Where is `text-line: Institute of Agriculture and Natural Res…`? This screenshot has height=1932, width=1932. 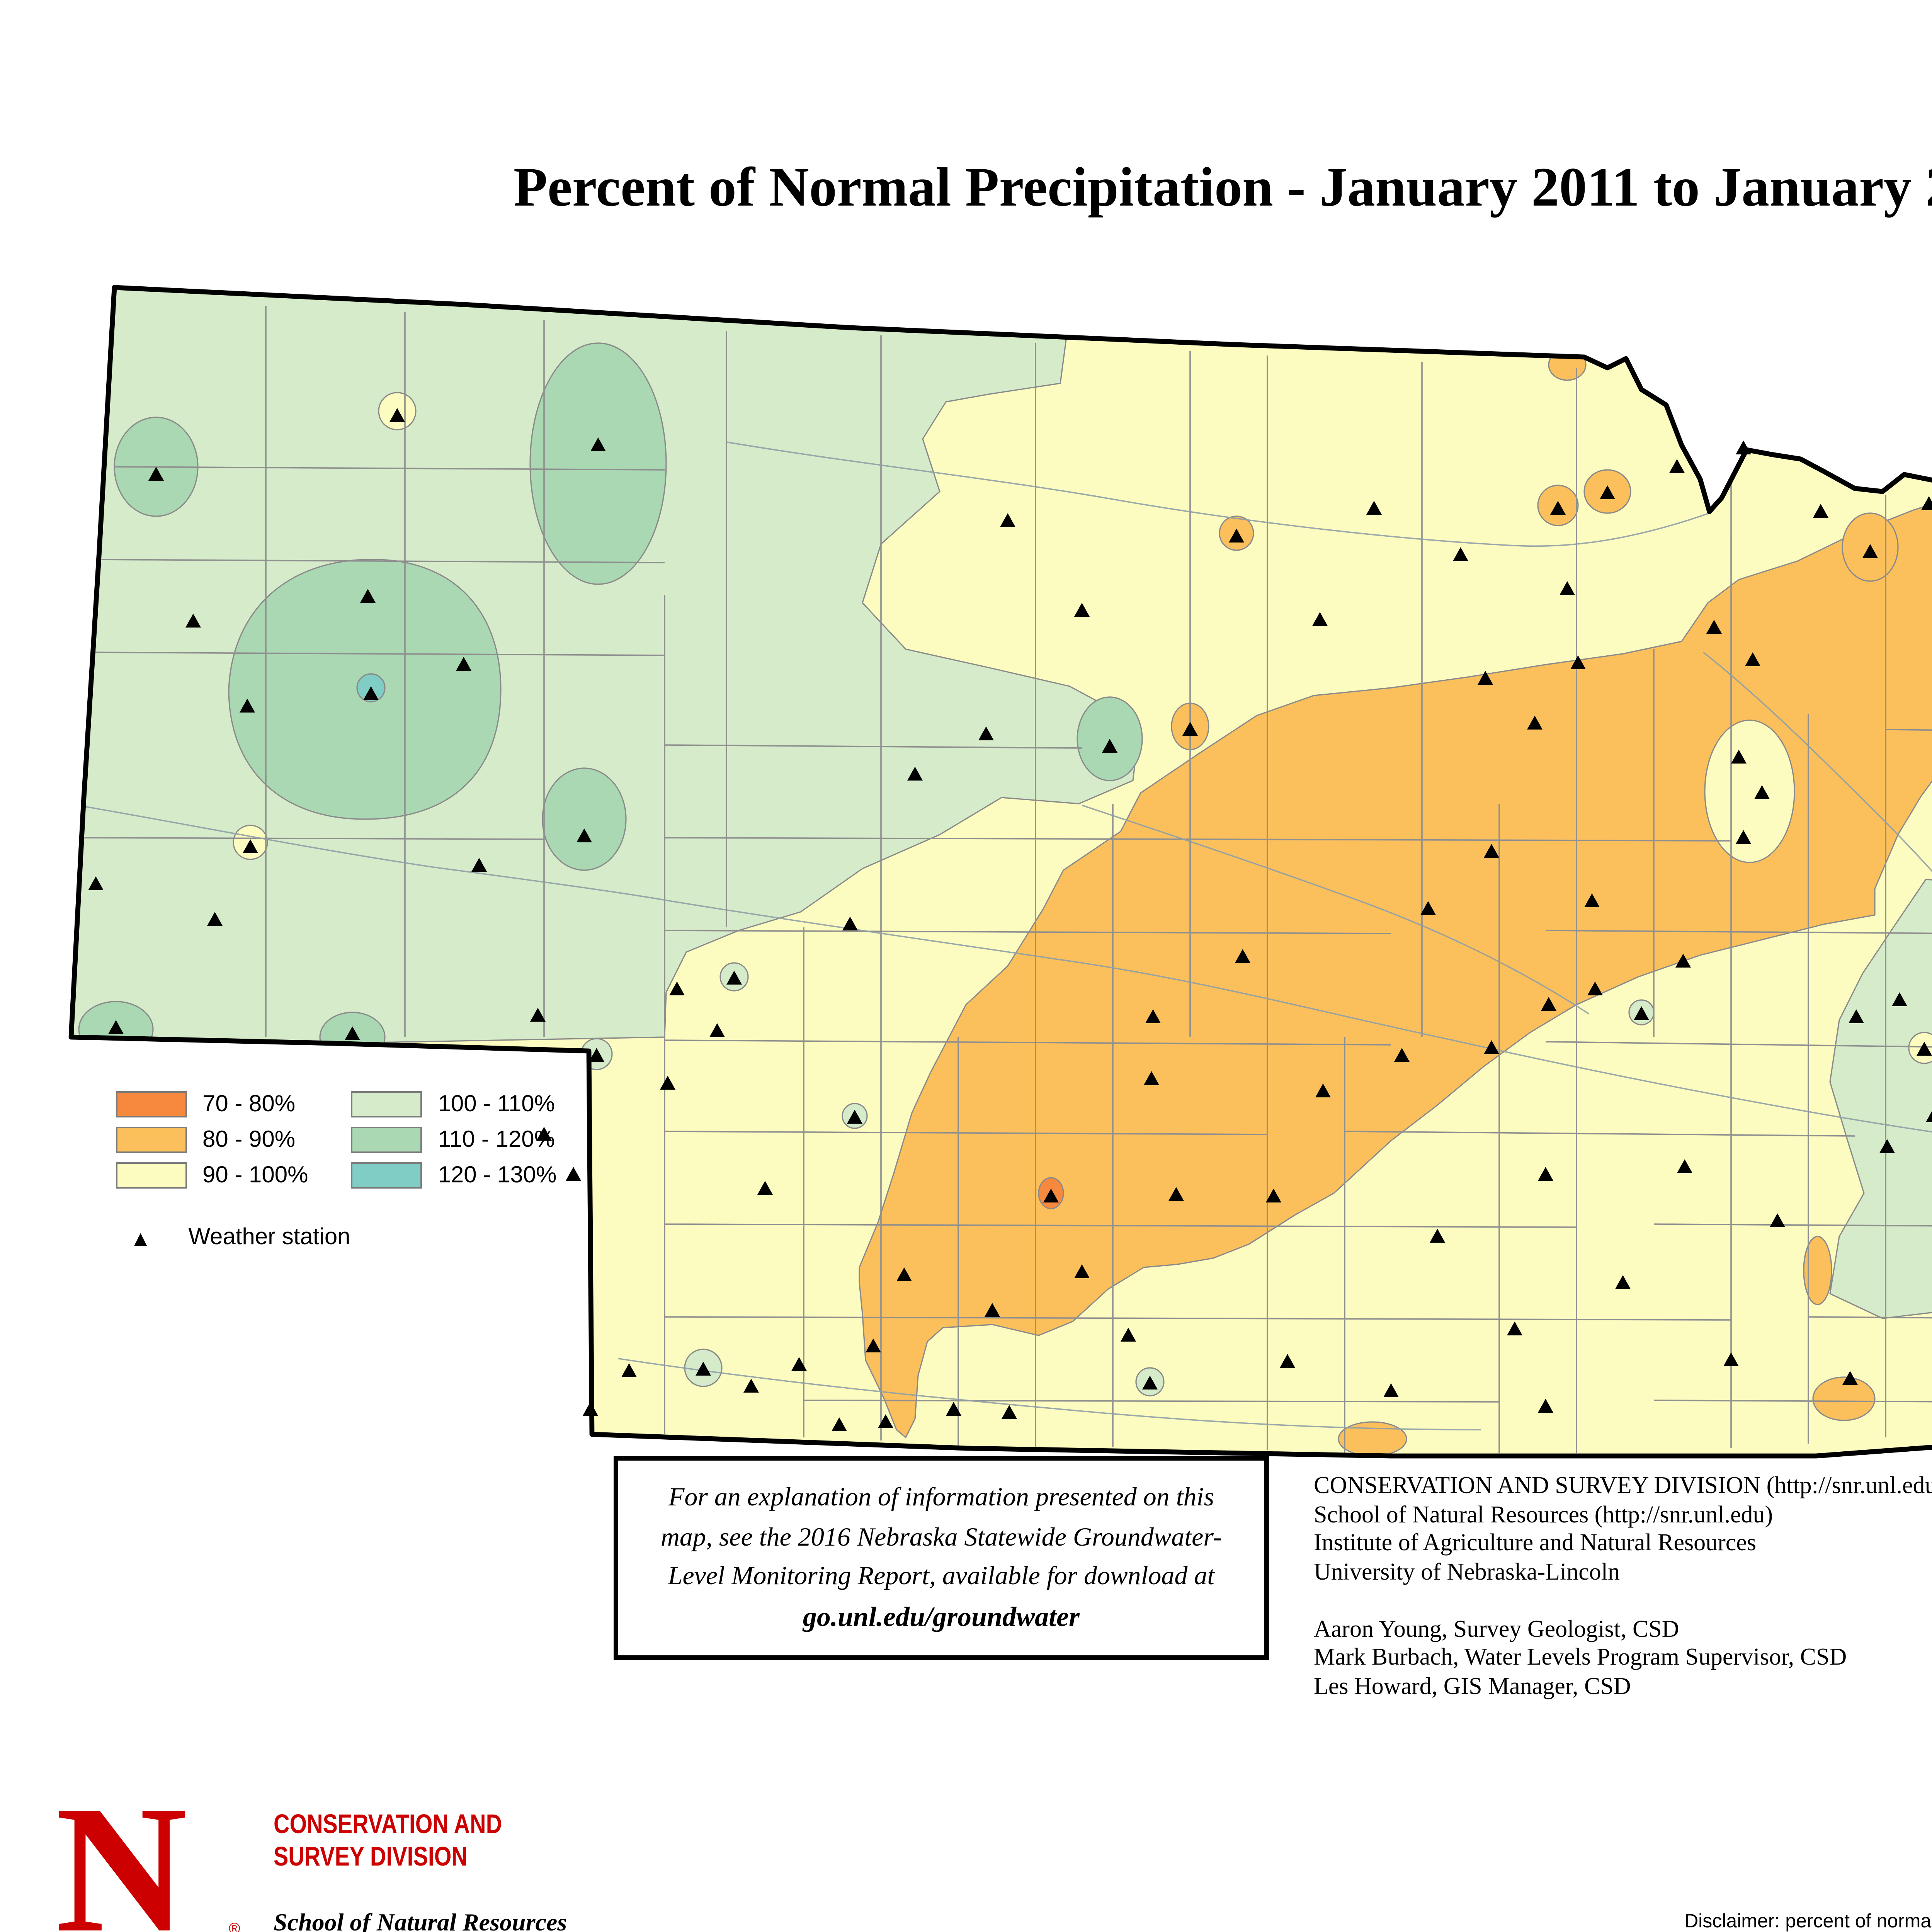 text-line: Institute of Agriculture and Natural Res… is located at coordinates (1535, 1543).